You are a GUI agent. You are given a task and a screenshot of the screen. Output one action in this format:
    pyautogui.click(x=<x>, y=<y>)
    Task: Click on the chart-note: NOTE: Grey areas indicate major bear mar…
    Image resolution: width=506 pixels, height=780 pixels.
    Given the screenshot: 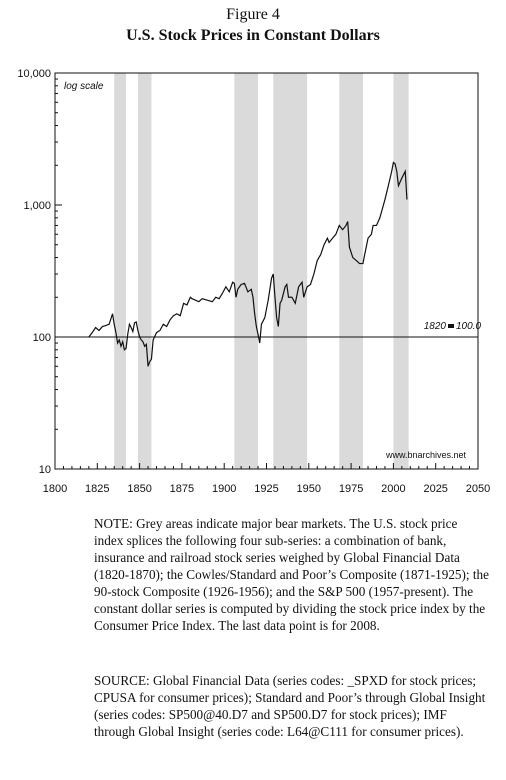 What is the action you would take?
    pyautogui.click(x=291, y=574)
    